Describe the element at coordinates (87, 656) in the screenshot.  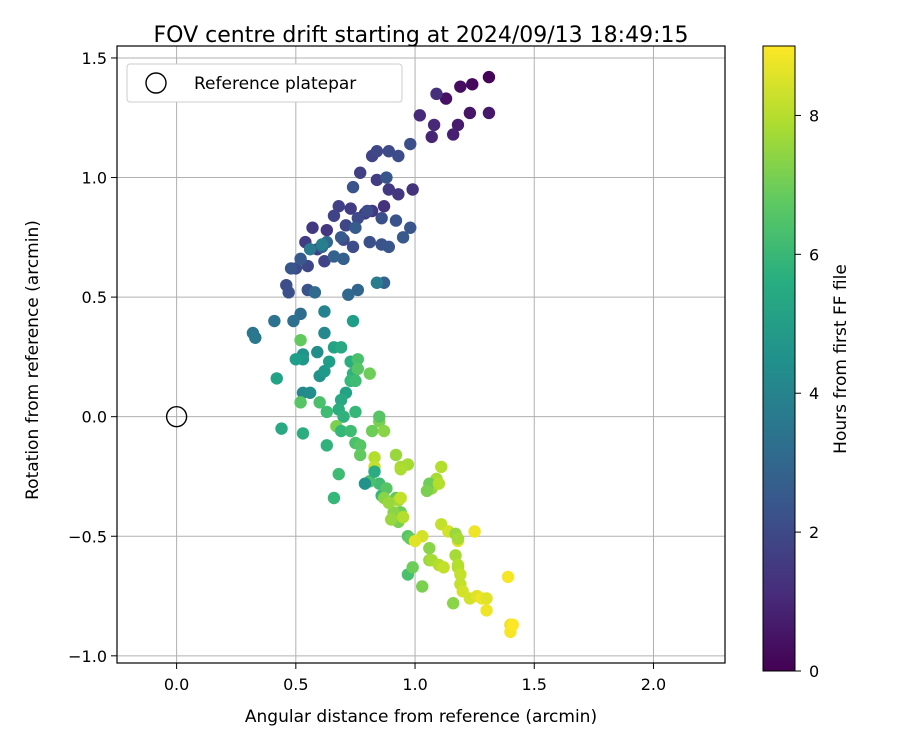
I see `y-tick-label: −1.0` at that location.